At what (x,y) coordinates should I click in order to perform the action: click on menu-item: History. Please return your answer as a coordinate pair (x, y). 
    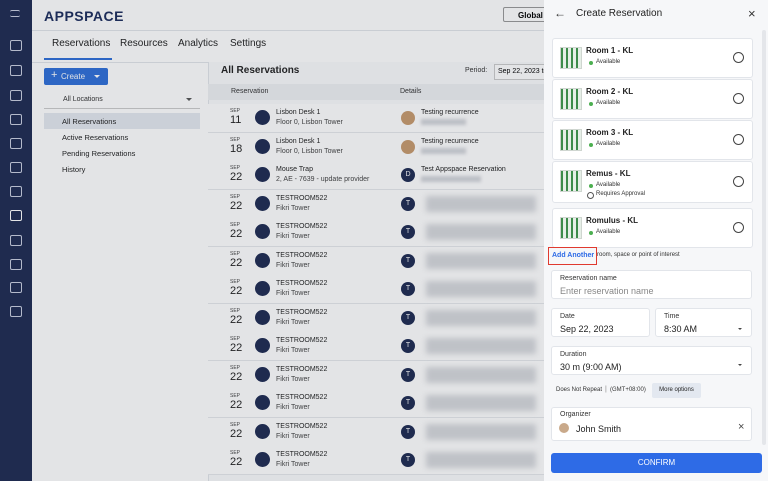
    Looking at the image, I should click on (74, 169).